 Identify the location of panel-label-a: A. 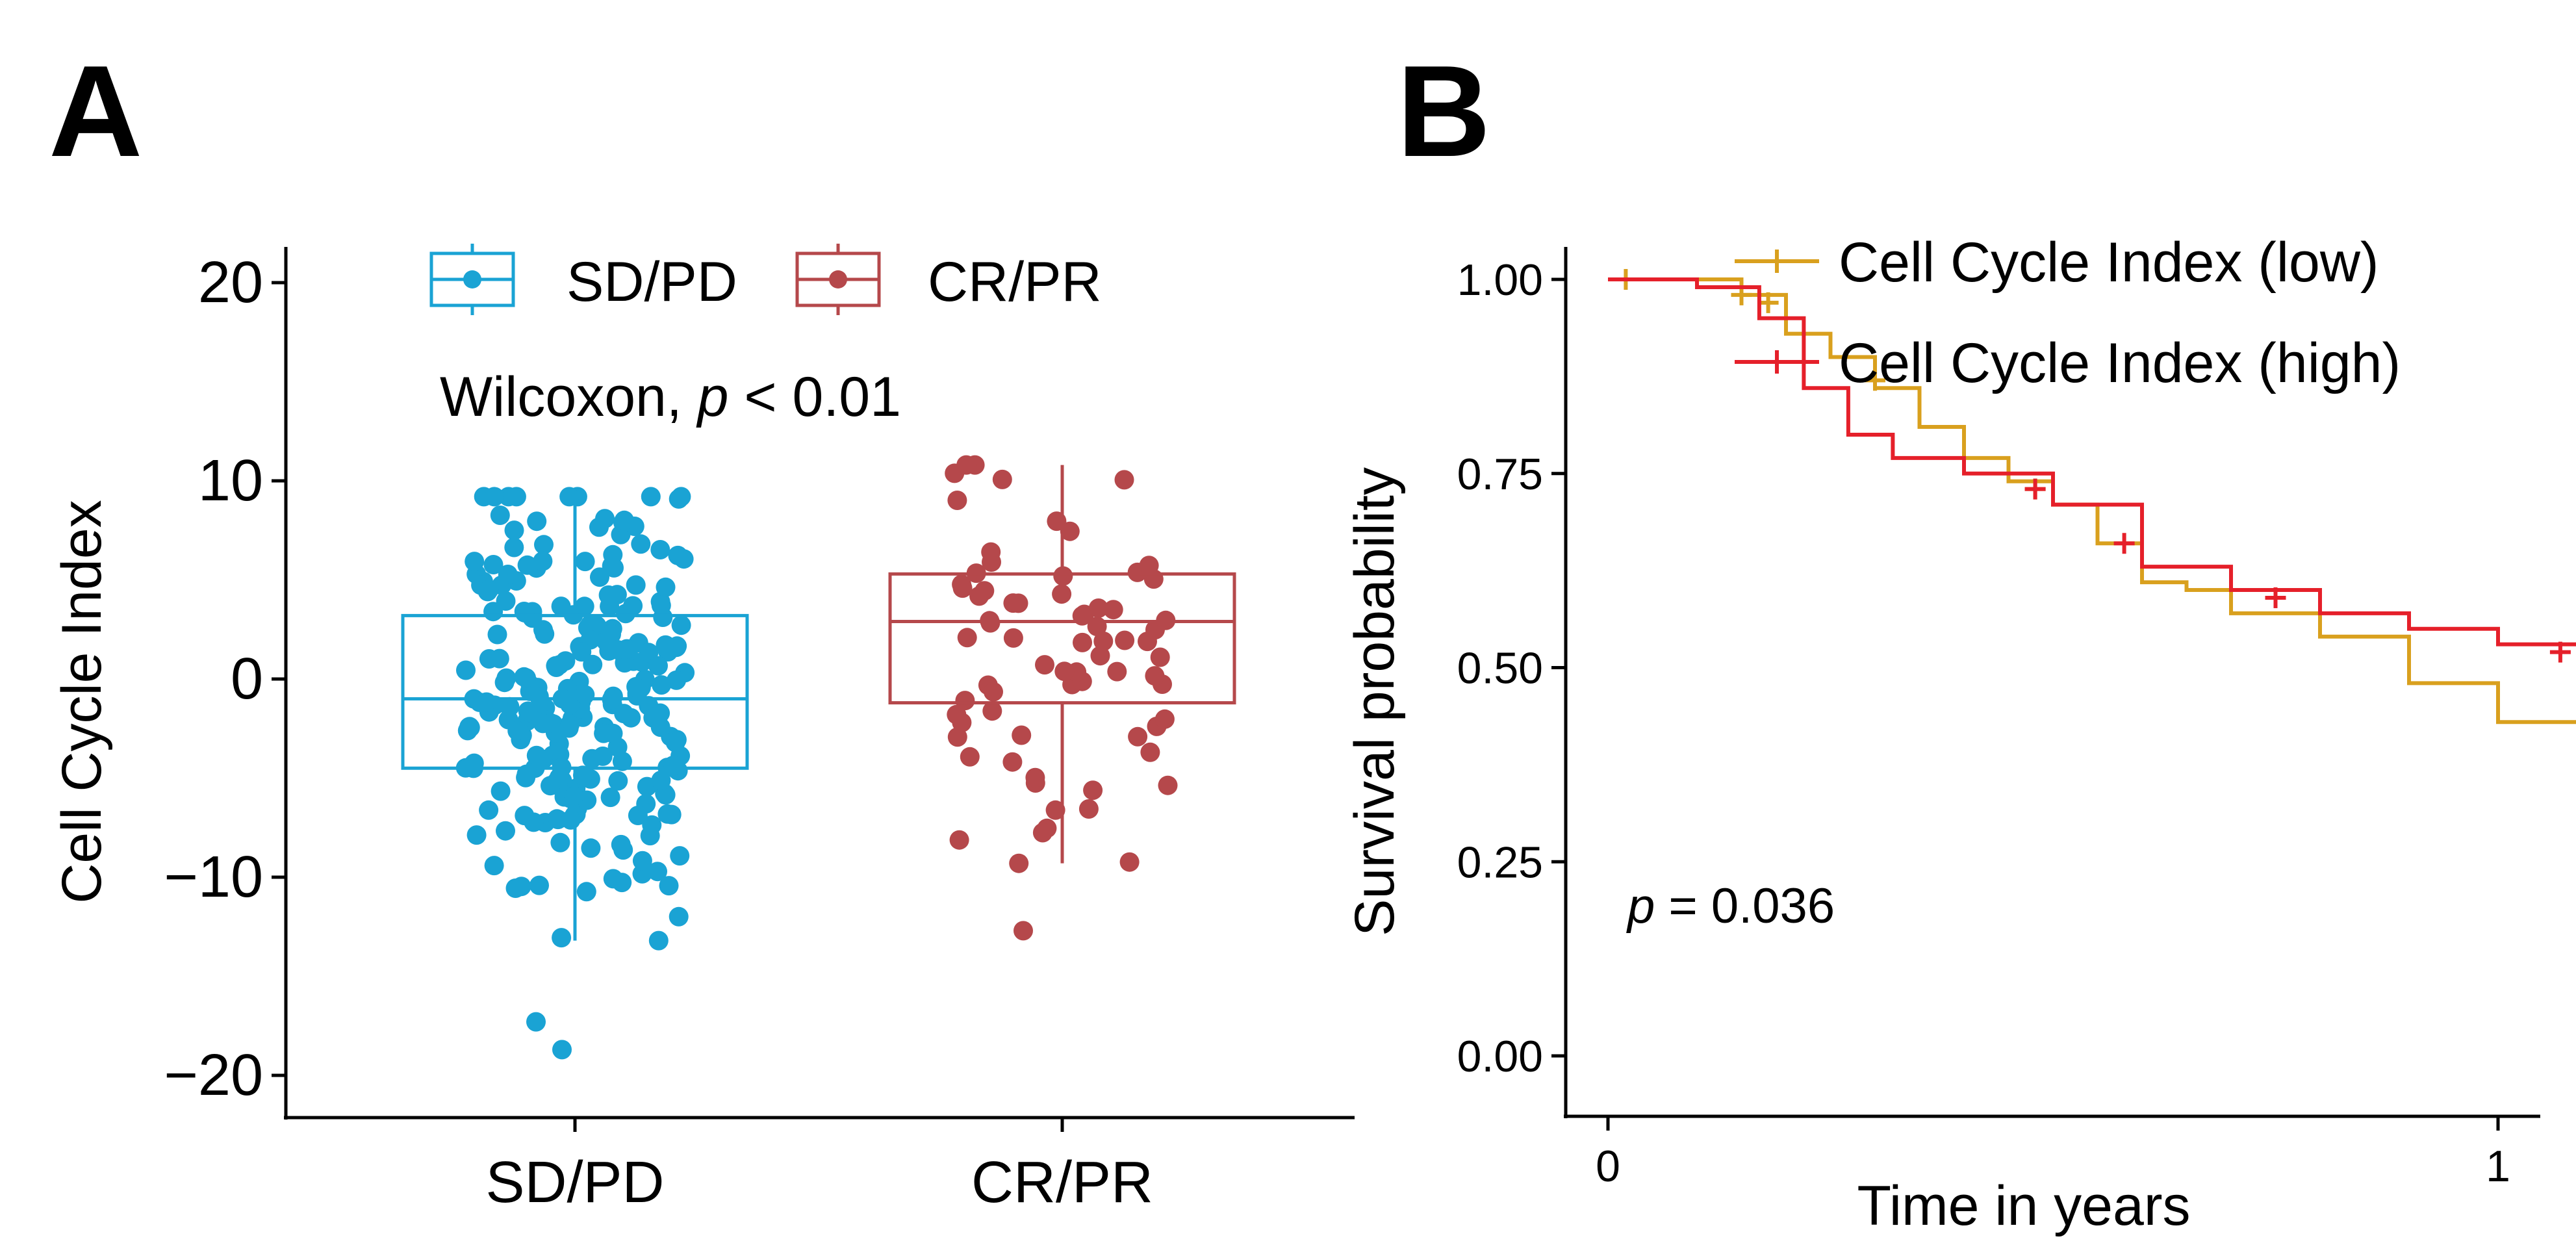
(95, 111).